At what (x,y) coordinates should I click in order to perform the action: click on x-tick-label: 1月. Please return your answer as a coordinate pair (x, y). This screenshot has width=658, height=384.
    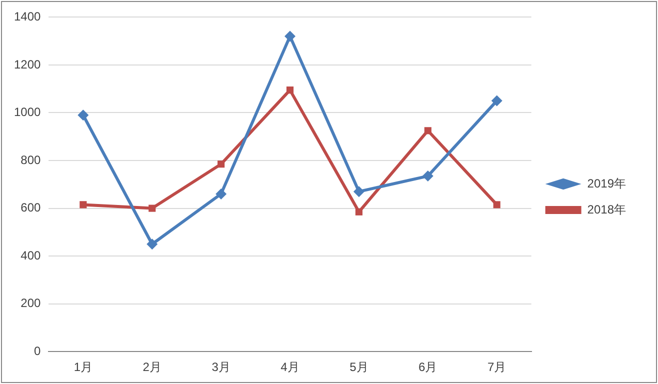
    Looking at the image, I should click on (83, 367).